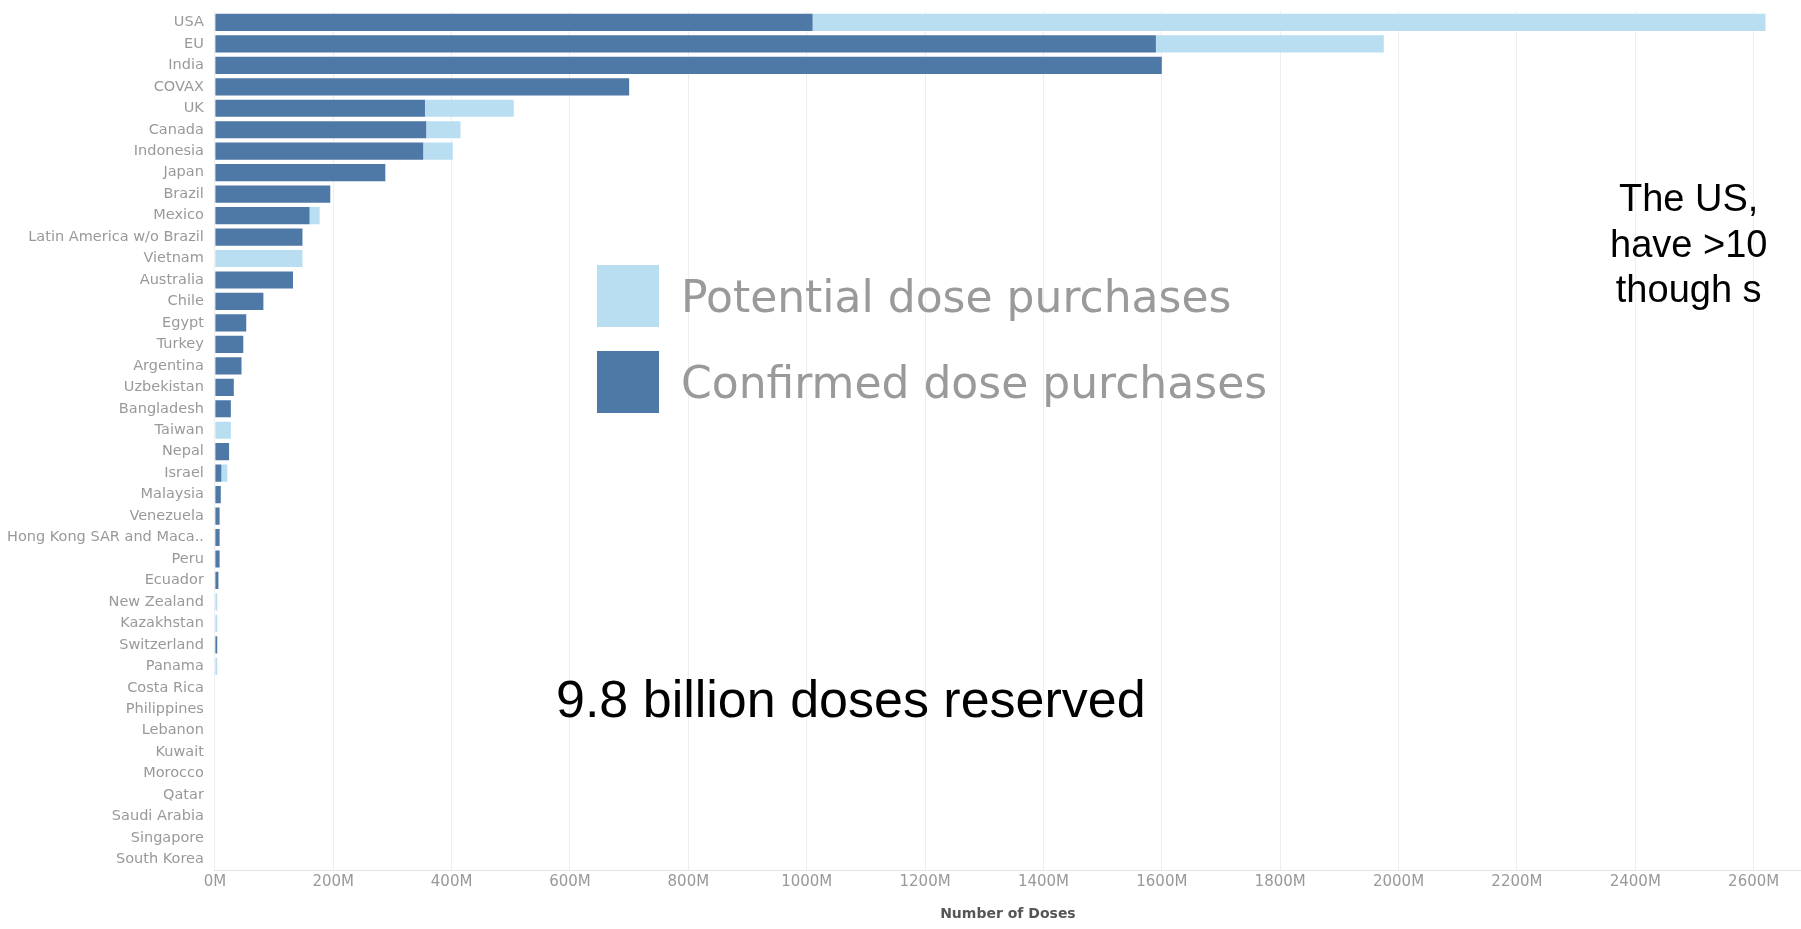  I want to click on x-tick-label: 400M, so click(451, 881).